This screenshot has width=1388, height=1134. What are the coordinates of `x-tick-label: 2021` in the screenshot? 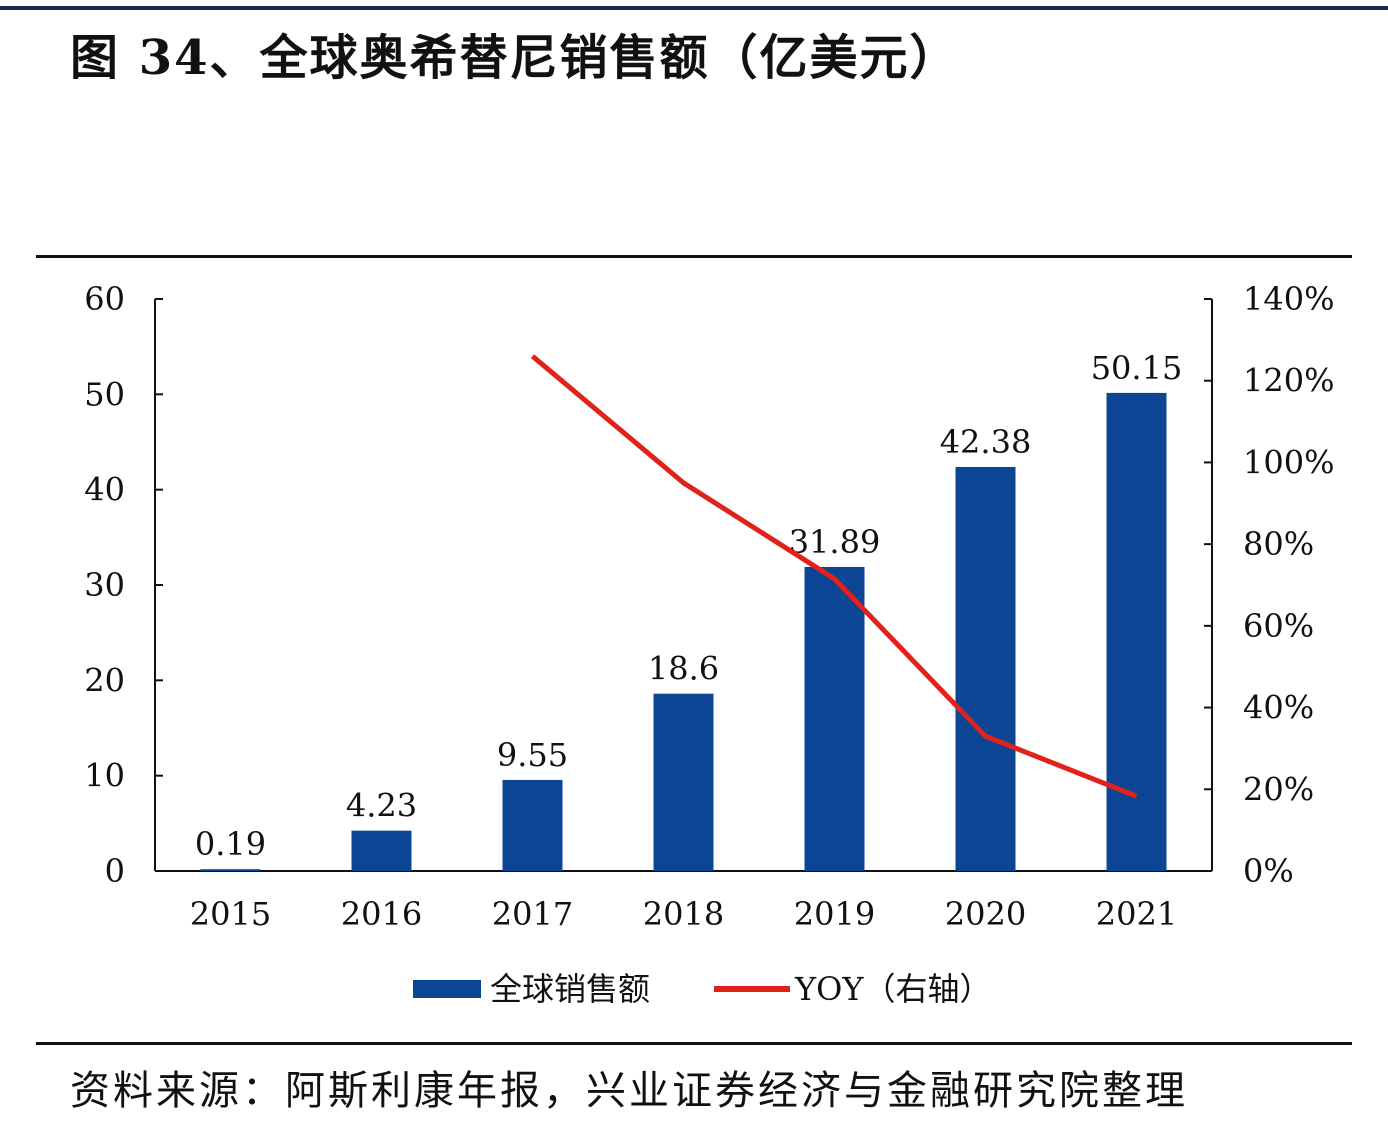 It's located at (1136, 914).